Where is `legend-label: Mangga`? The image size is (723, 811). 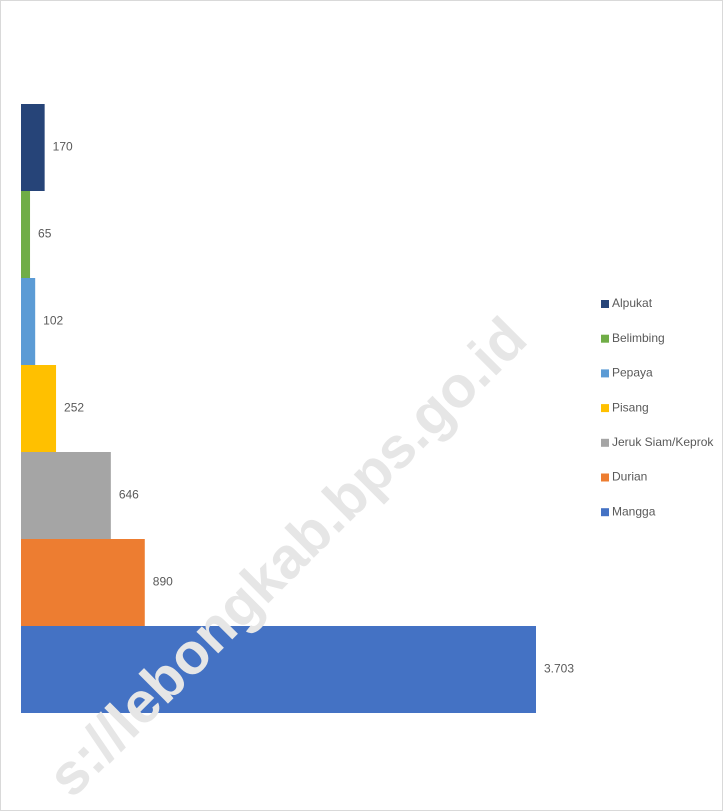 legend-label: Mangga is located at coordinates (634, 511).